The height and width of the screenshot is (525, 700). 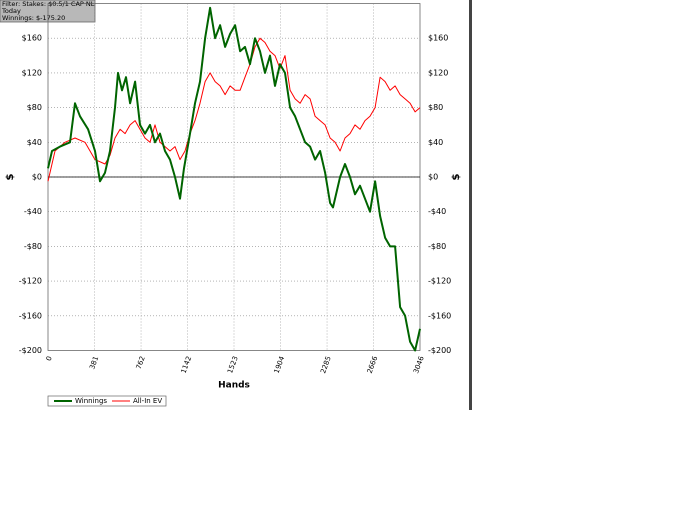 What do you see at coordinates (234, 386) in the screenshot?
I see `x-axis-label: Hands` at bounding box center [234, 386].